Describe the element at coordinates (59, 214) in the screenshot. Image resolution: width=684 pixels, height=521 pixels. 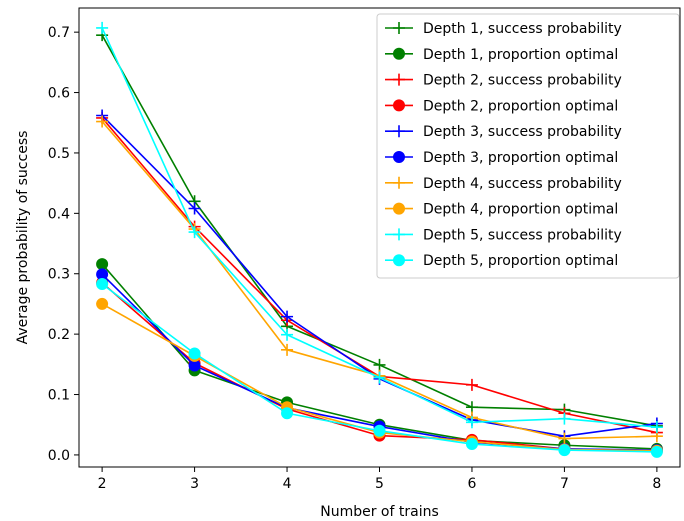
I see `y-tick-label: 0.4` at that location.